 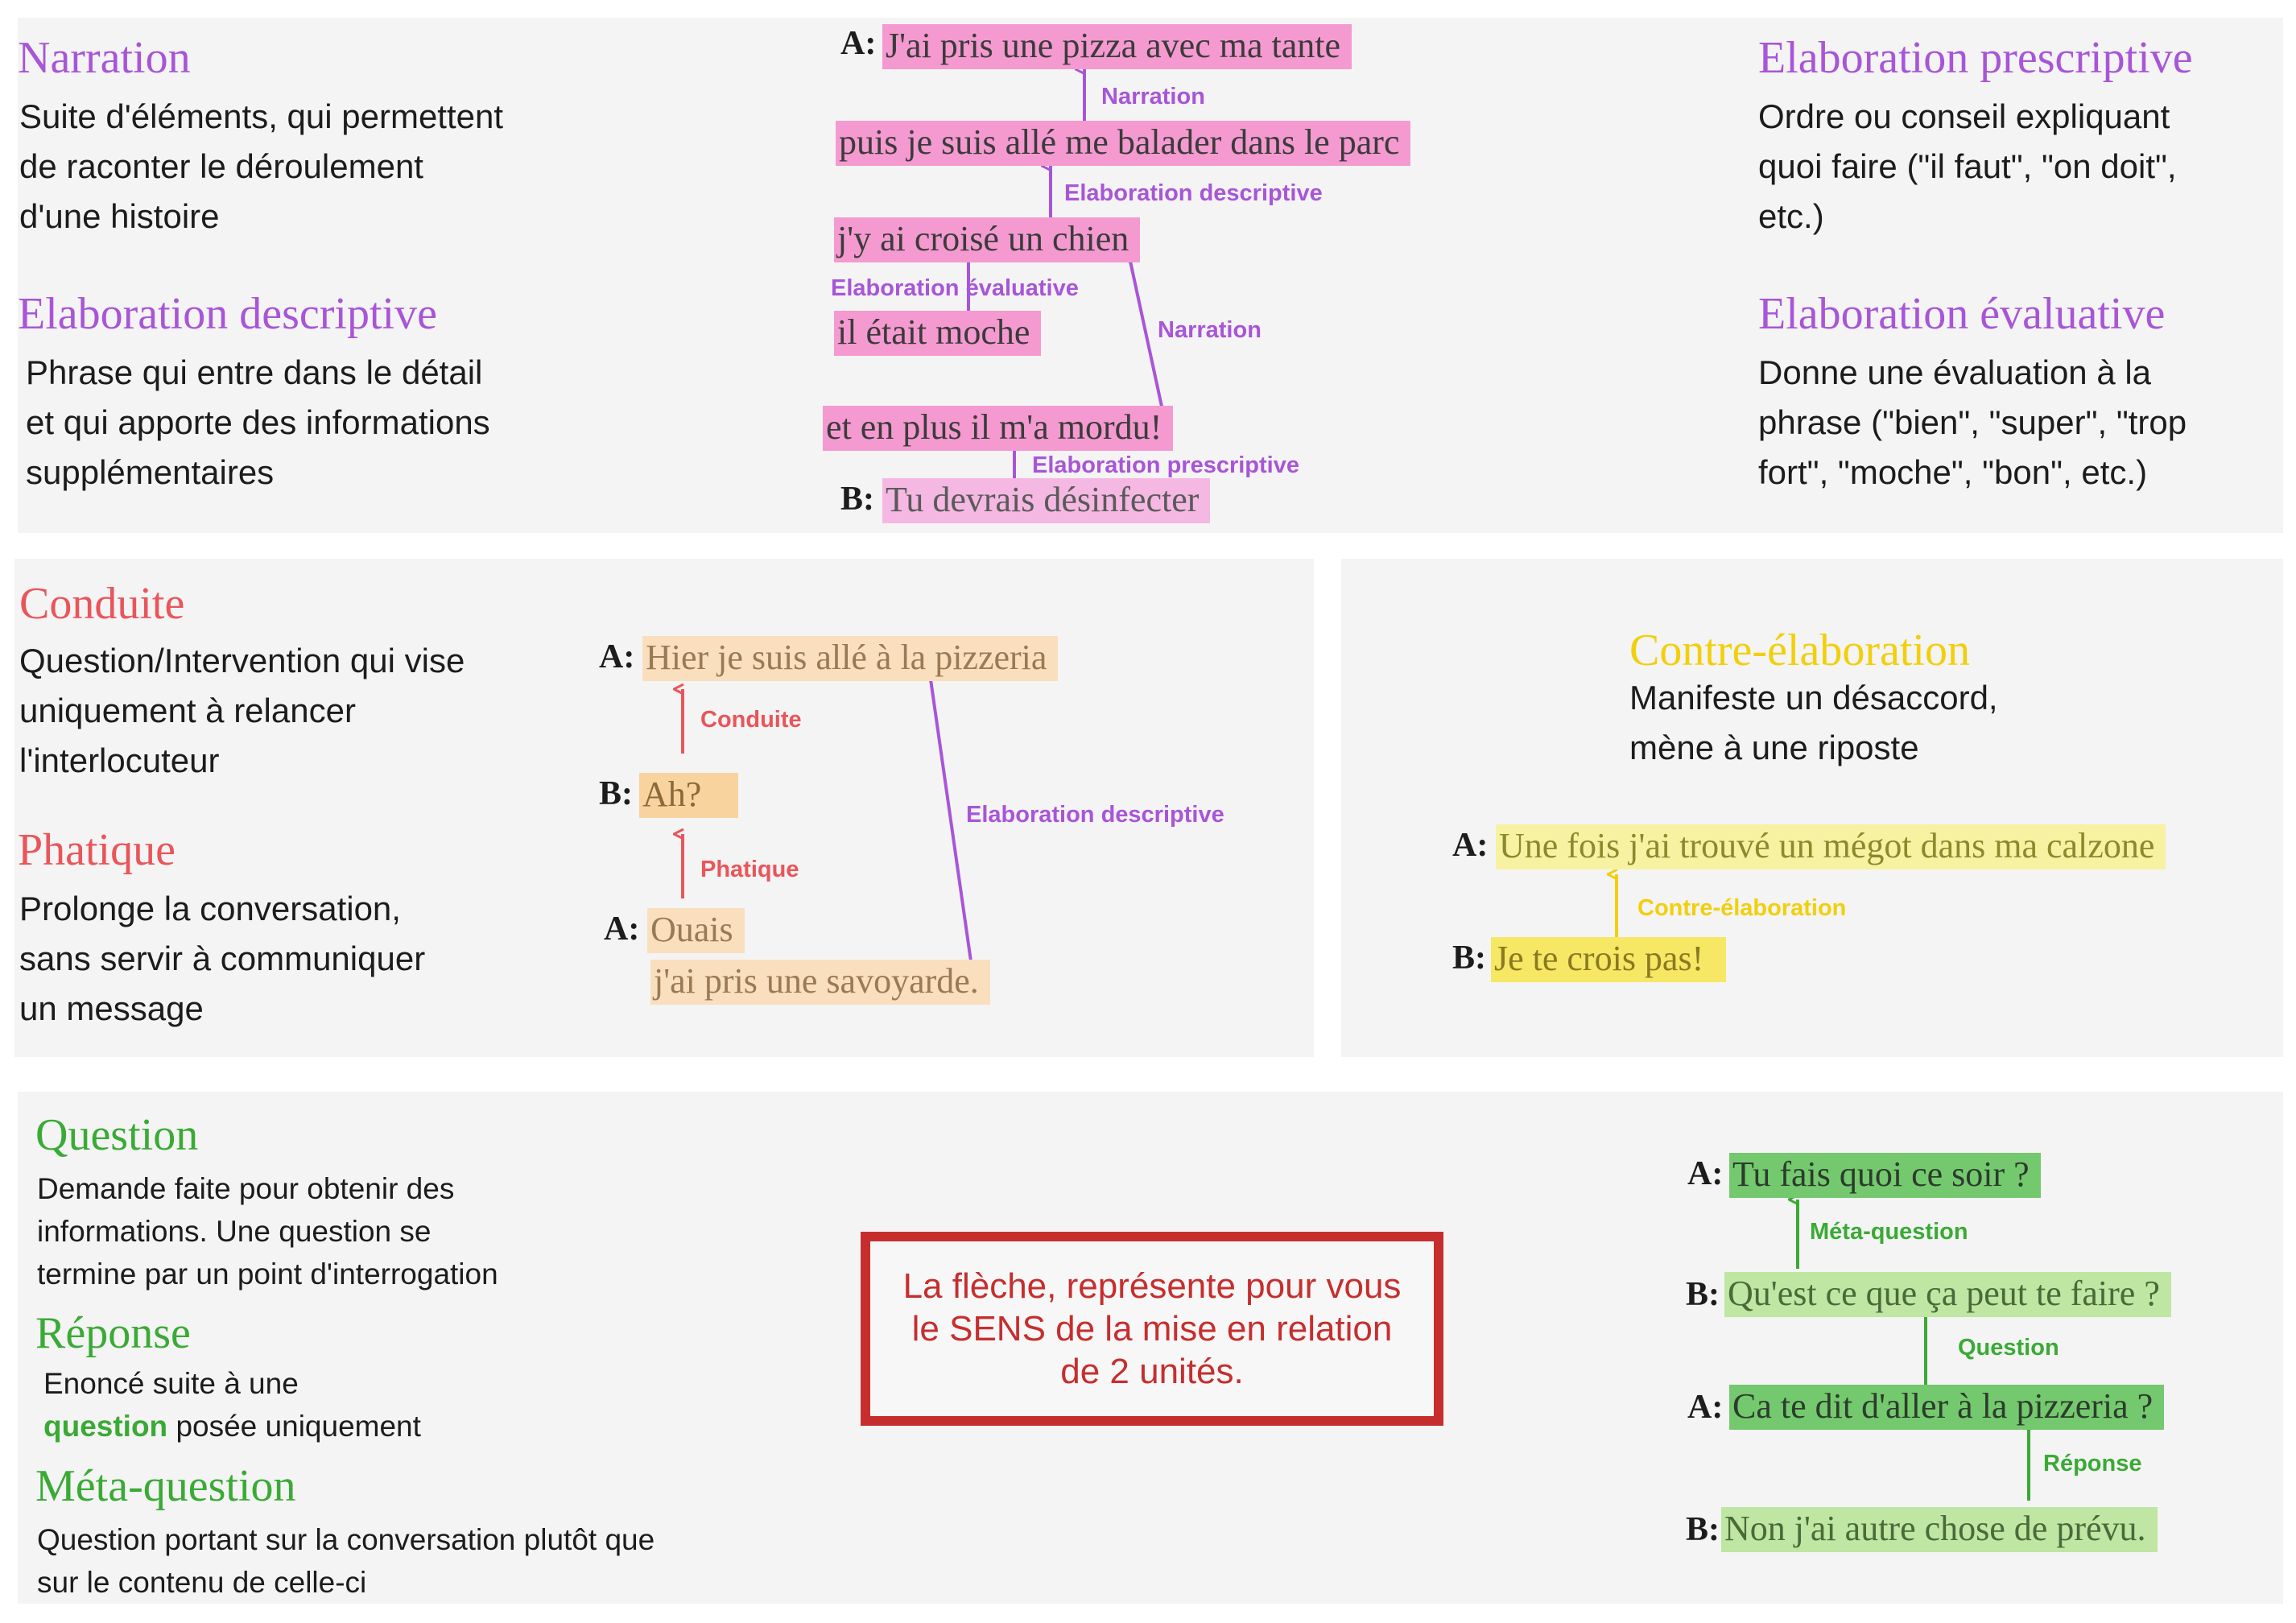 What do you see at coordinates (850, 658) in the screenshot?
I see `utterance-1: Hier je suis allé à la pizzeria` at bounding box center [850, 658].